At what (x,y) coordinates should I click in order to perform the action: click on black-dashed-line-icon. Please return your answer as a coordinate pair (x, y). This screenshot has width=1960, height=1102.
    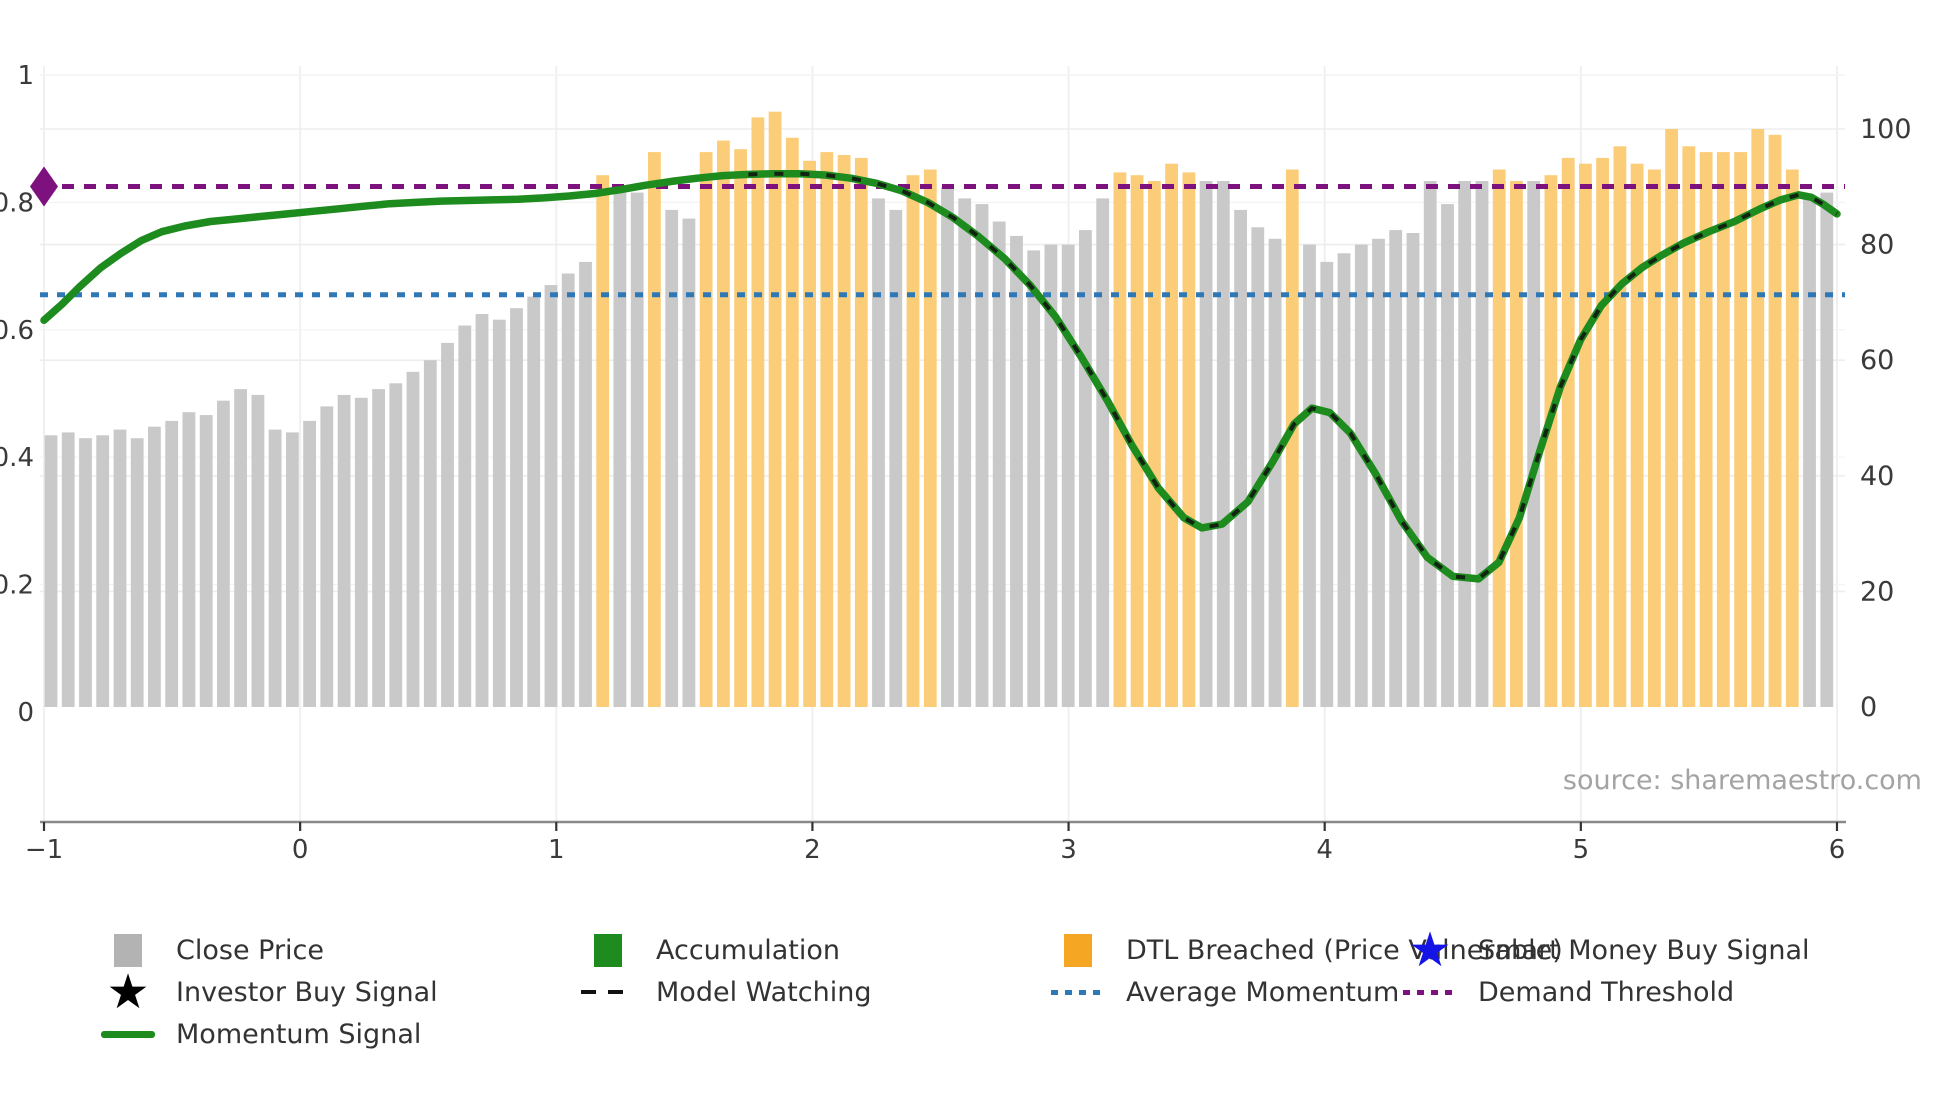
    Looking at the image, I should click on (608, 992).